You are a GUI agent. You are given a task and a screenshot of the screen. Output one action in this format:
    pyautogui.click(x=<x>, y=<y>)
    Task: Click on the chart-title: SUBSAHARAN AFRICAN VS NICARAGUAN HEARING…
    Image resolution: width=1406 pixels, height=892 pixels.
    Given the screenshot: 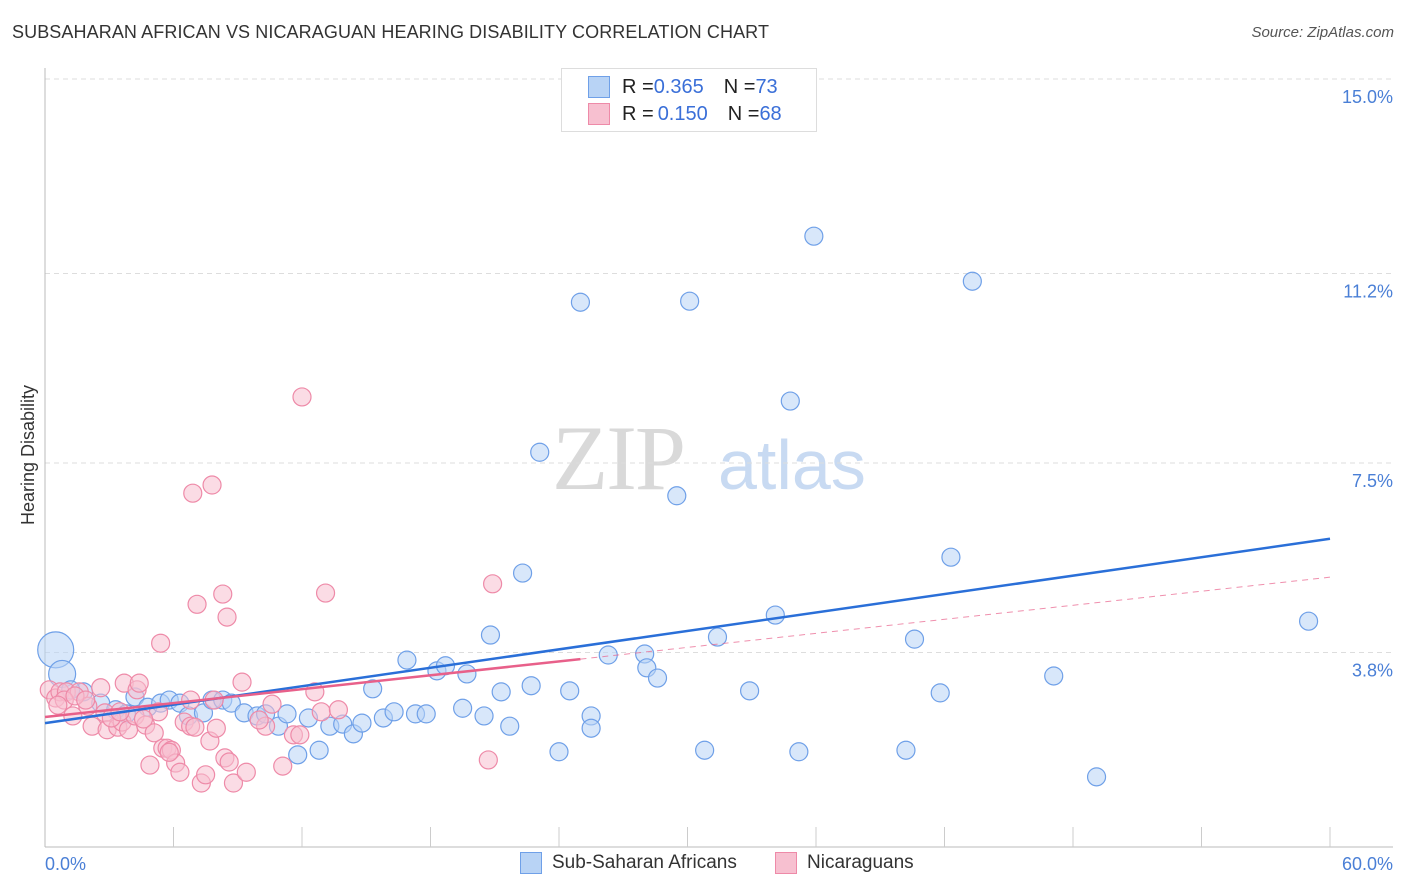 What is the action you would take?
    pyautogui.click(x=391, y=32)
    